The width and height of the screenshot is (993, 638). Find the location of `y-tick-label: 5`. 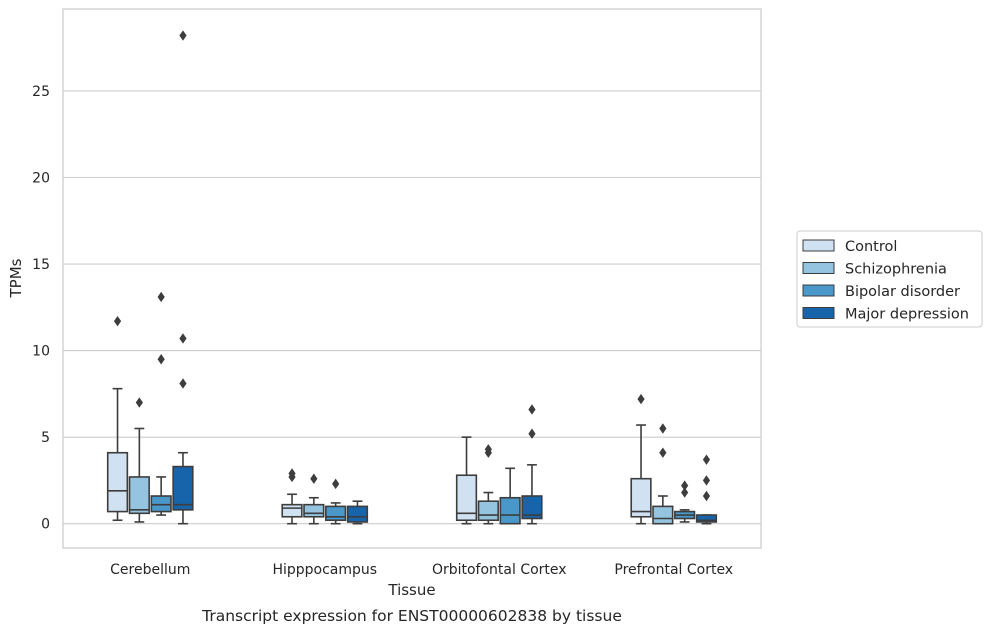

y-tick-label: 5 is located at coordinates (45, 438).